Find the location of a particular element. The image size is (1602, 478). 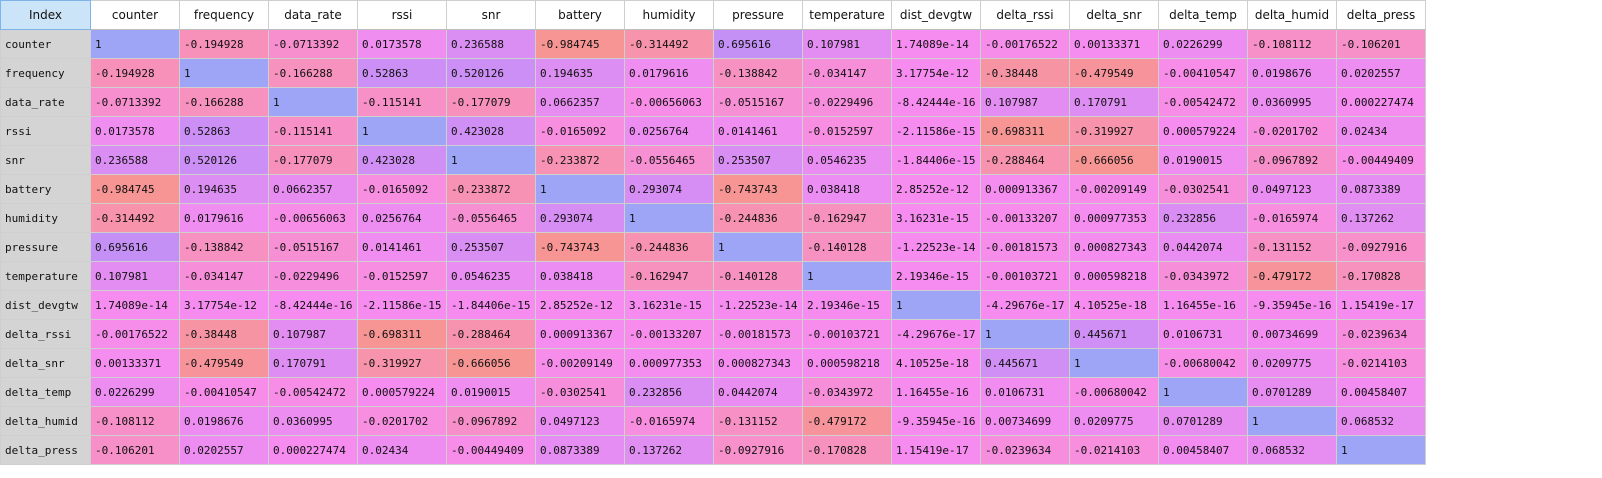

table-cell: -0.0343972 is located at coordinates (847, 392).